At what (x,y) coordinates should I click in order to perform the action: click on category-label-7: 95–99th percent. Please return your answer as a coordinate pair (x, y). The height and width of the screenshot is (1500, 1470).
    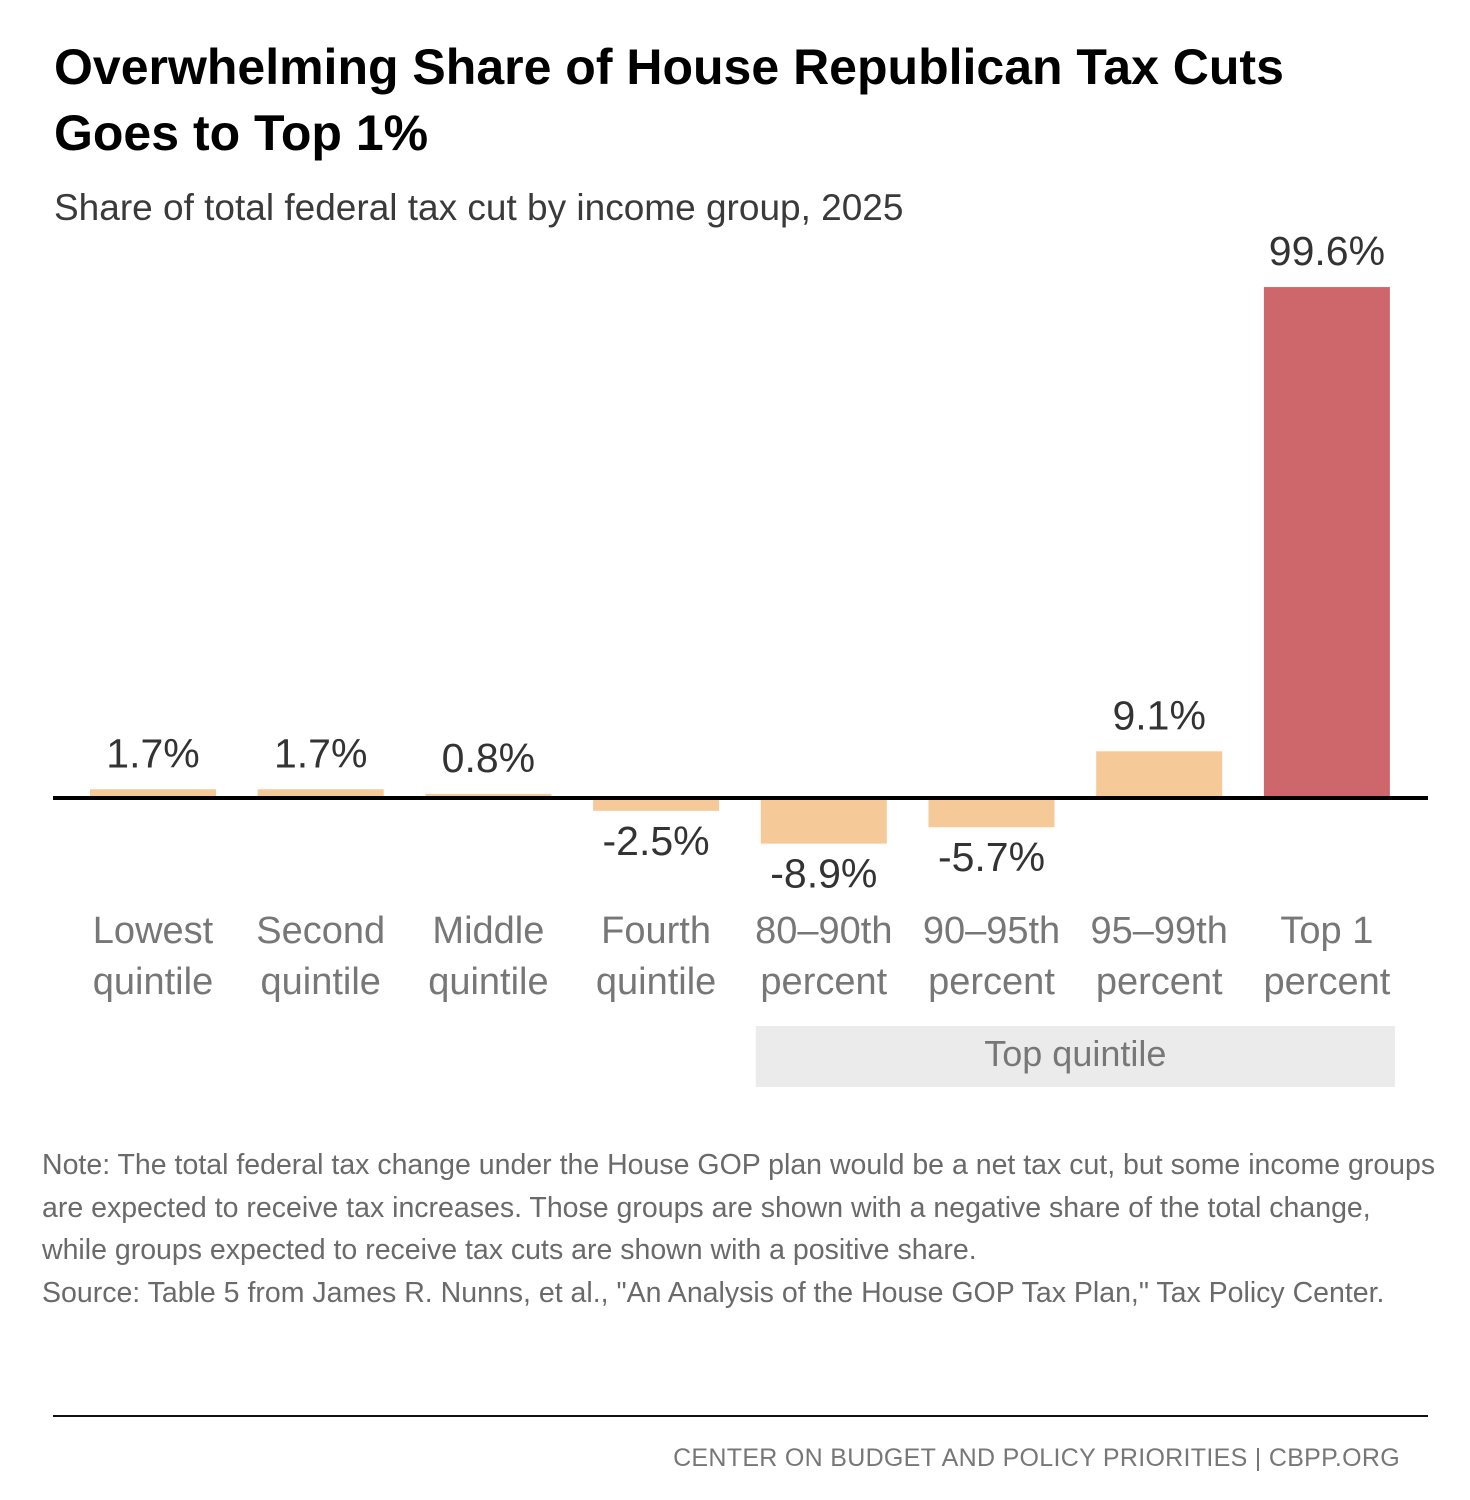
    Looking at the image, I should click on (1159, 956).